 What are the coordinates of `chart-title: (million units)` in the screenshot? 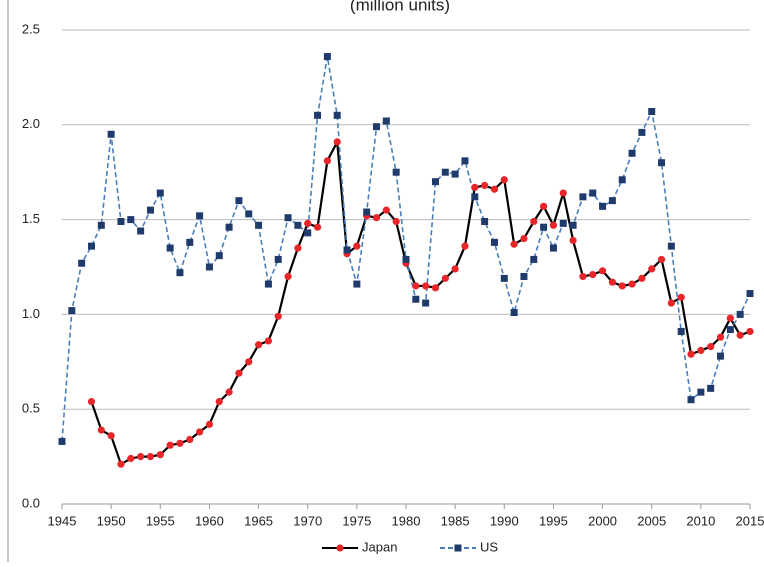 It's located at (400, 7).